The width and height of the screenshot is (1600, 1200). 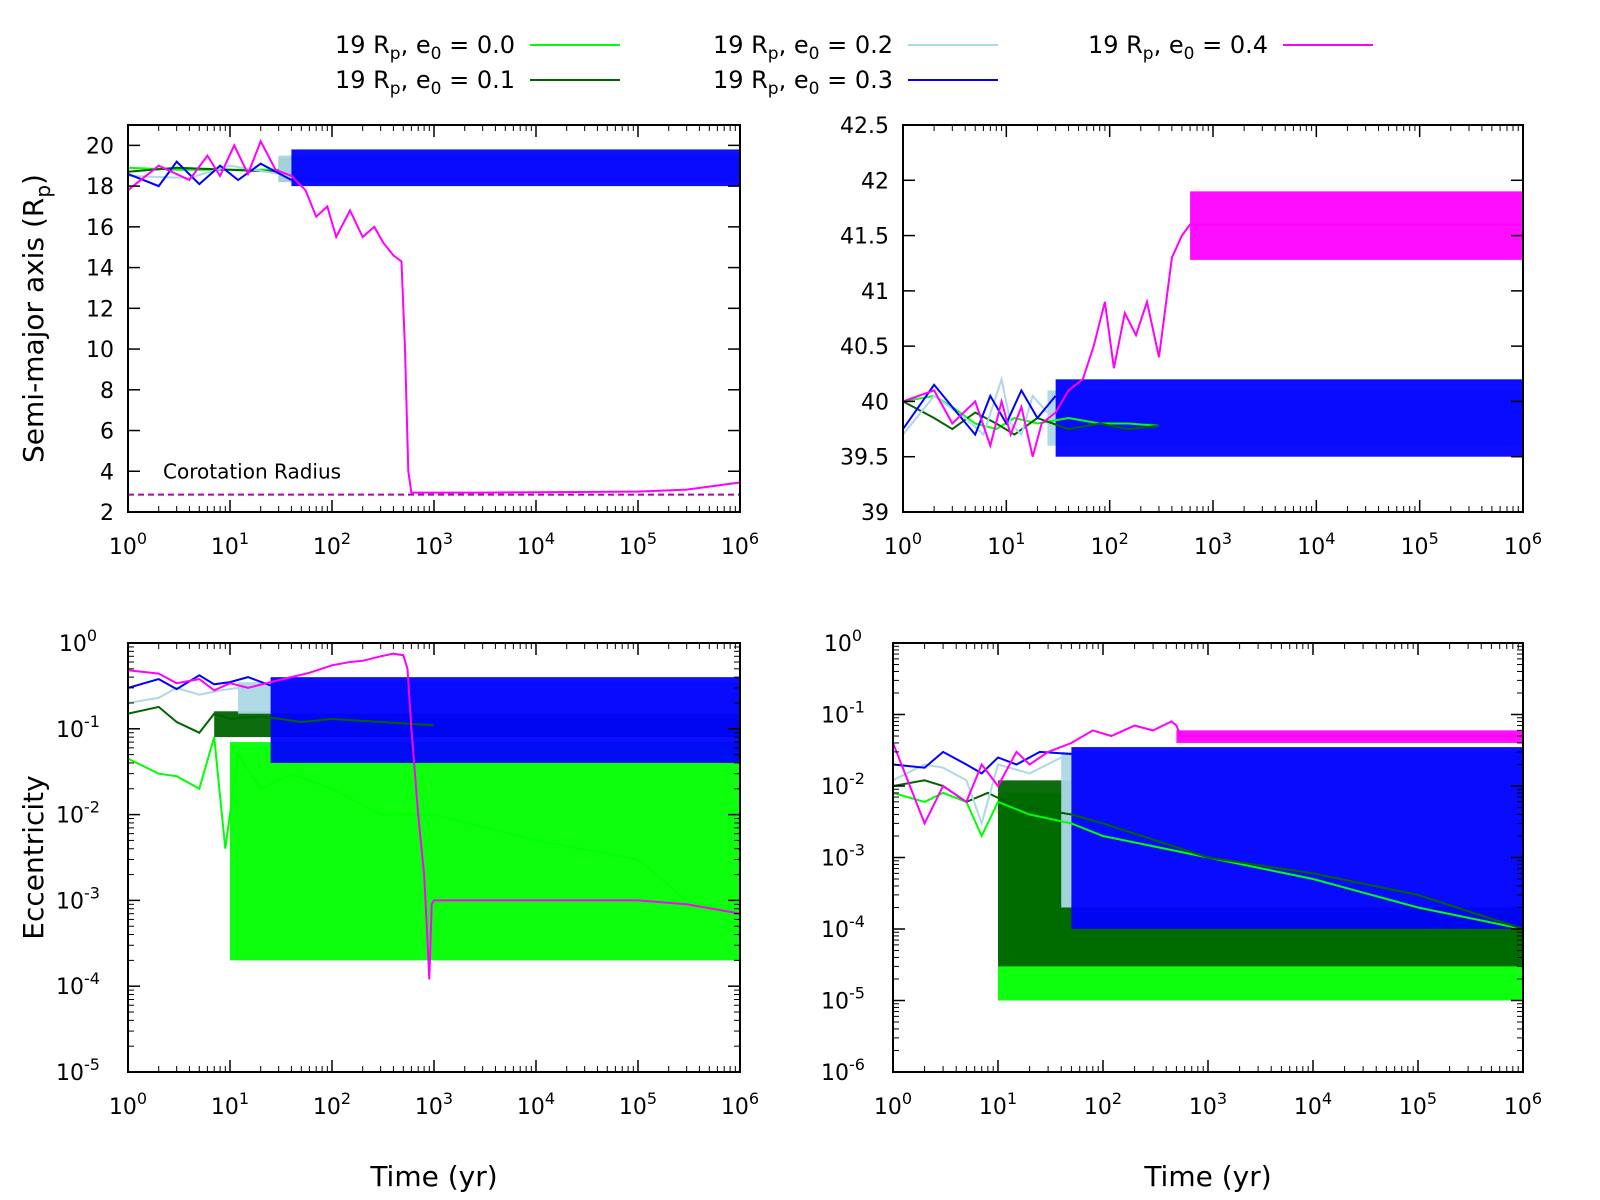 What do you see at coordinates (100, 309) in the screenshot?
I see `y-tick-label: 12` at bounding box center [100, 309].